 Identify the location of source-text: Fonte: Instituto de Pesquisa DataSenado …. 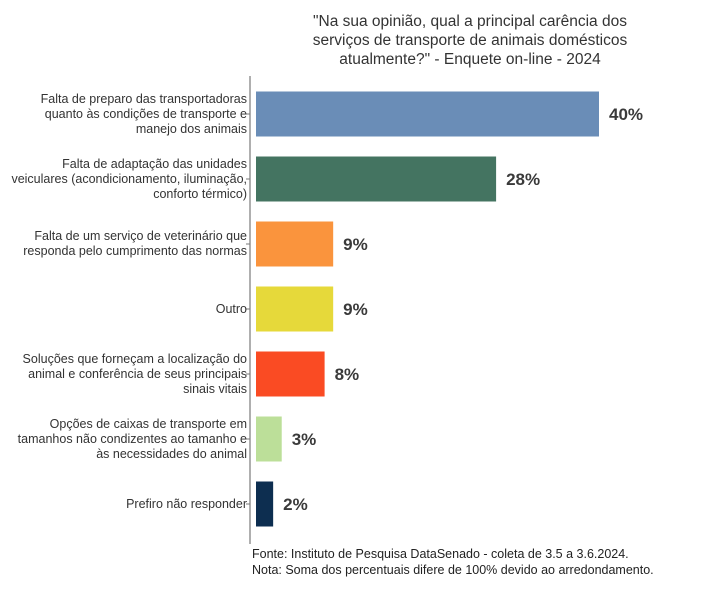
(440, 554).